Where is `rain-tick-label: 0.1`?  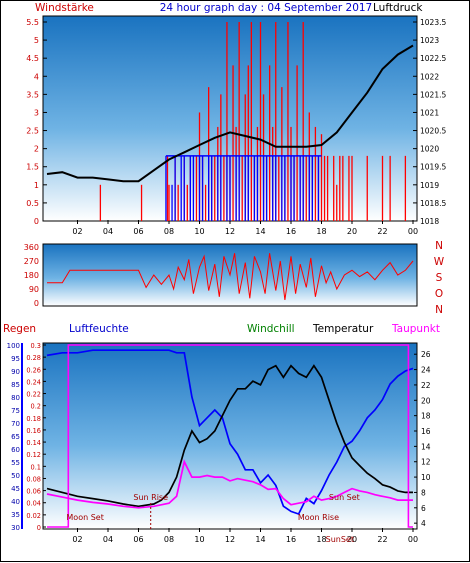
rain-tick-label: 0.1 is located at coordinates (36, 467).